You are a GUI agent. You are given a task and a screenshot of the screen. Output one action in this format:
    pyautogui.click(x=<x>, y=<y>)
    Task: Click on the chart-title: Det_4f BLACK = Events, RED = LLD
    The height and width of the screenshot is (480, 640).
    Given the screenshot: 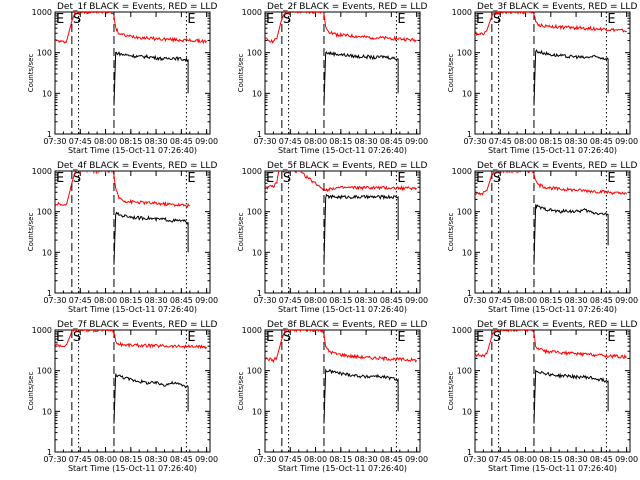 What is the action you would take?
    pyautogui.click(x=137, y=166)
    